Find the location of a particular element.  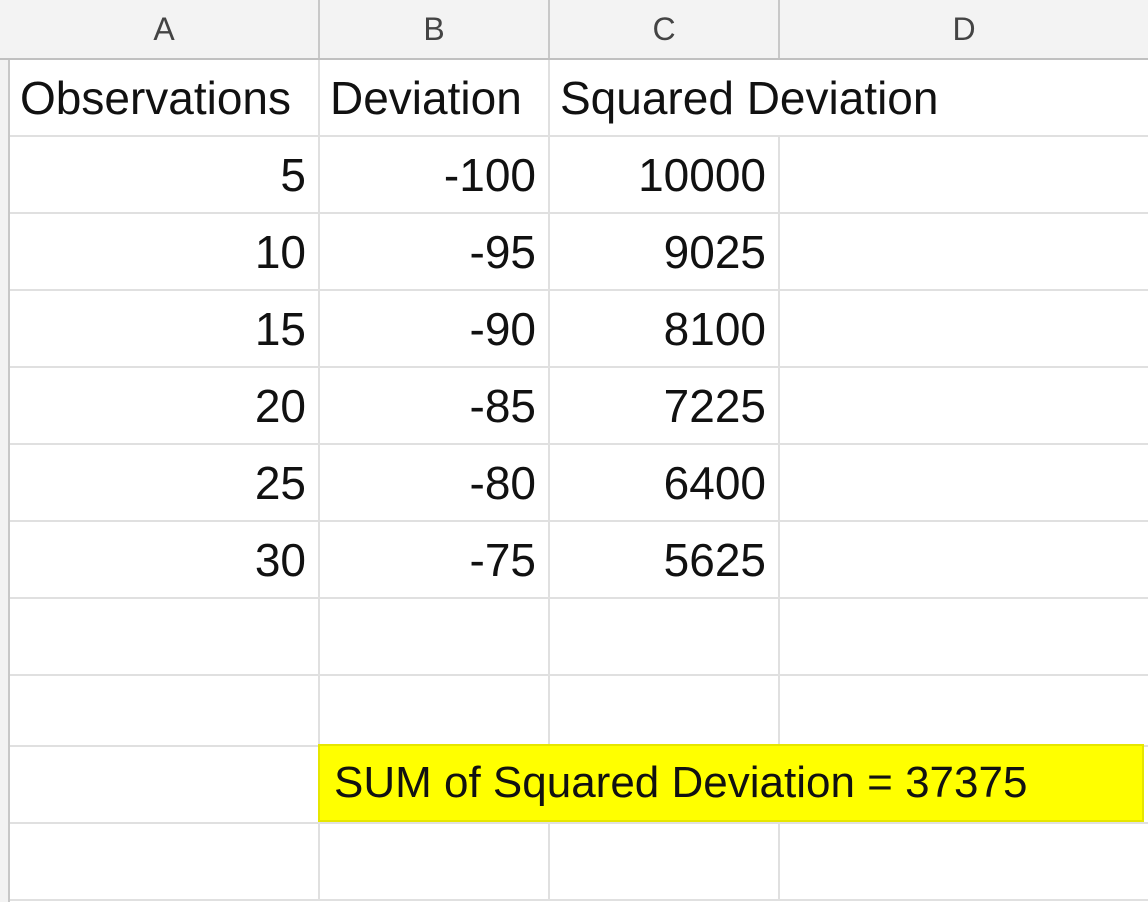

cell-d1 is located at coordinates (964, 97).